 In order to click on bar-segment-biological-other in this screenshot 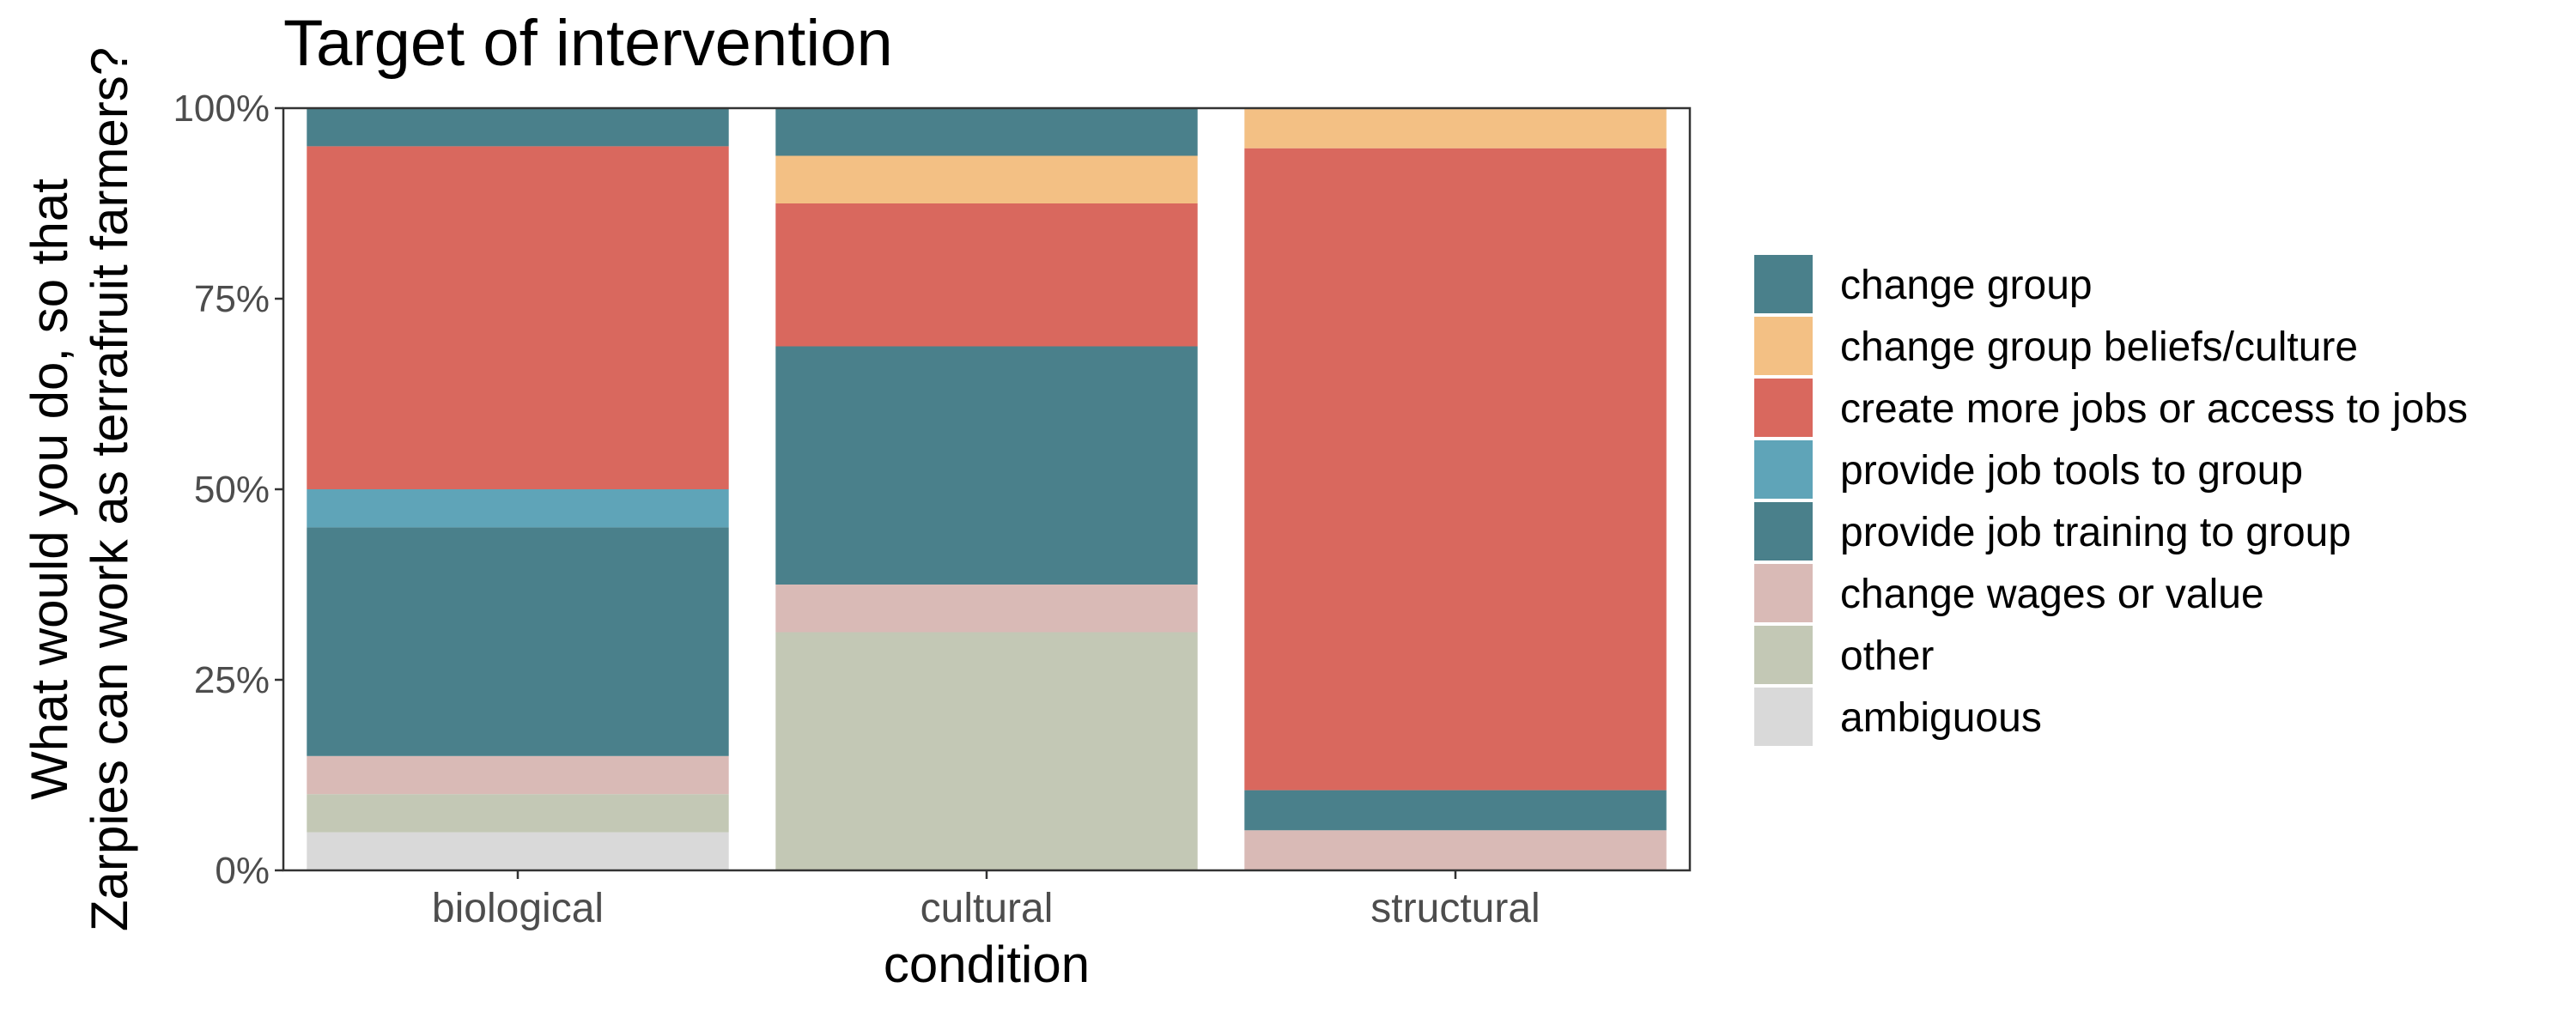, I will do `click(518, 813)`.